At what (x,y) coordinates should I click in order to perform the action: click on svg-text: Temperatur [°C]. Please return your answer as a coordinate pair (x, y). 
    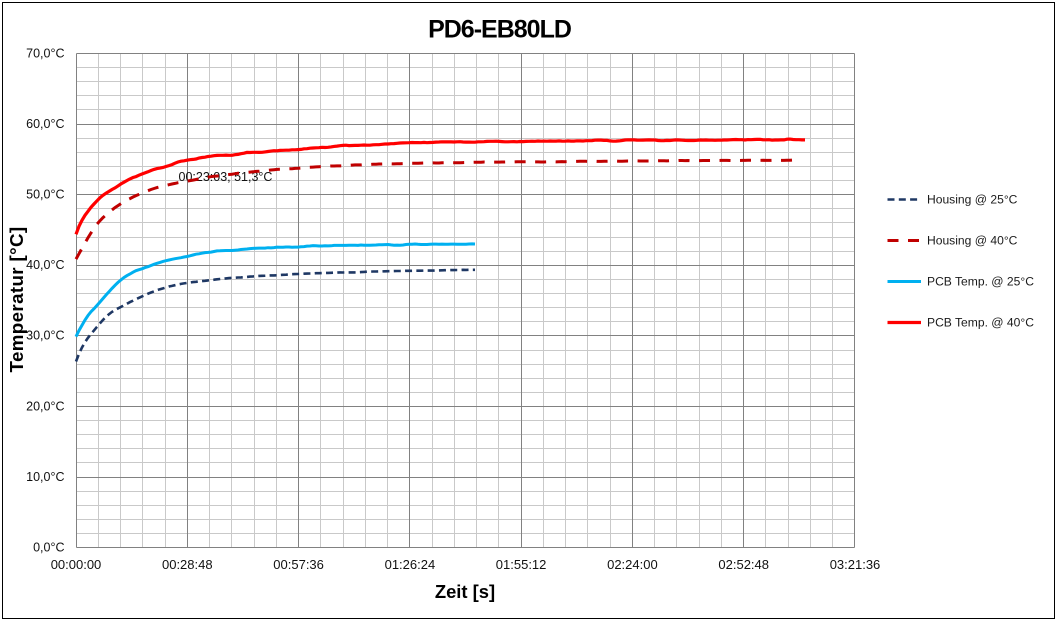
    Looking at the image, I should click on (16, 300).